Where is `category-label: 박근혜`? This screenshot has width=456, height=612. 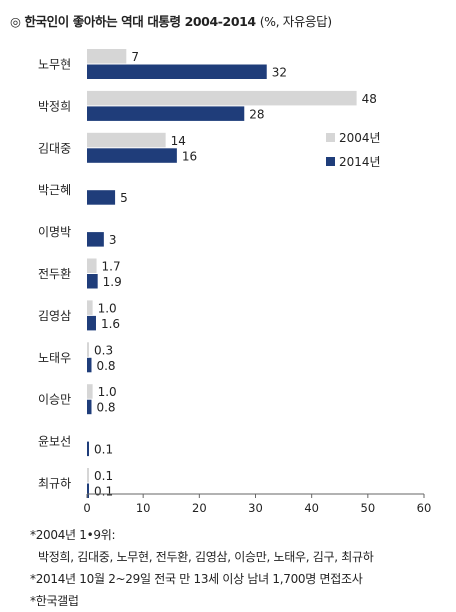 category-label: 박근혜 is located at coordinates (54, 190).